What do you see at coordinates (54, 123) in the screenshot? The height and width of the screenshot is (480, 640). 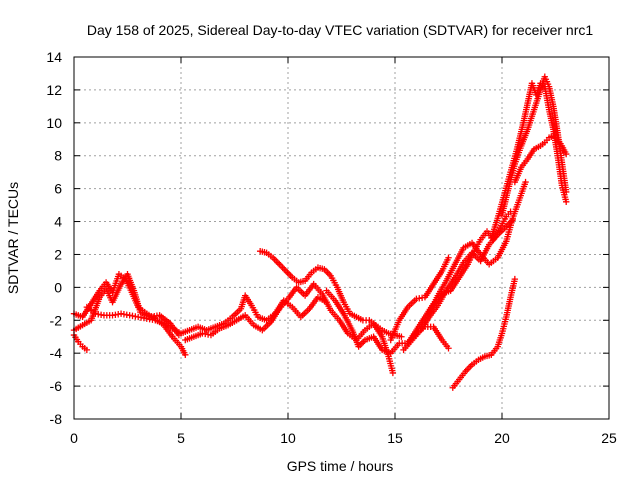 I see `y-tick-label: 10` at bounding box center [54, 123].